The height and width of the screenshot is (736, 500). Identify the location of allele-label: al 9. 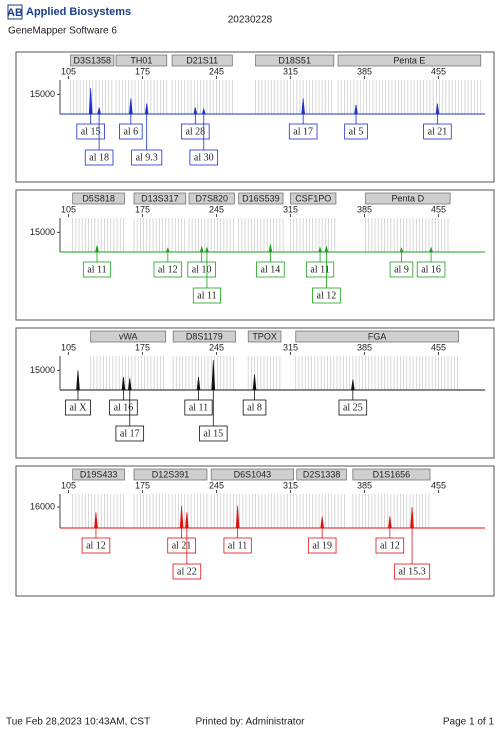
(401, 269).